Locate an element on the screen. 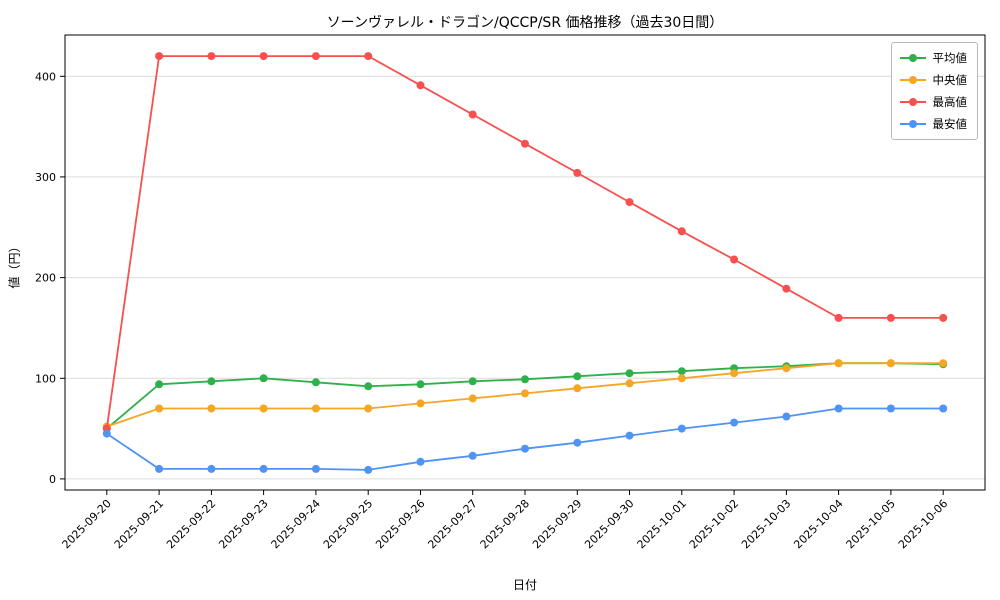  legend-label: 最高値 is located at coordinates (950, 102).